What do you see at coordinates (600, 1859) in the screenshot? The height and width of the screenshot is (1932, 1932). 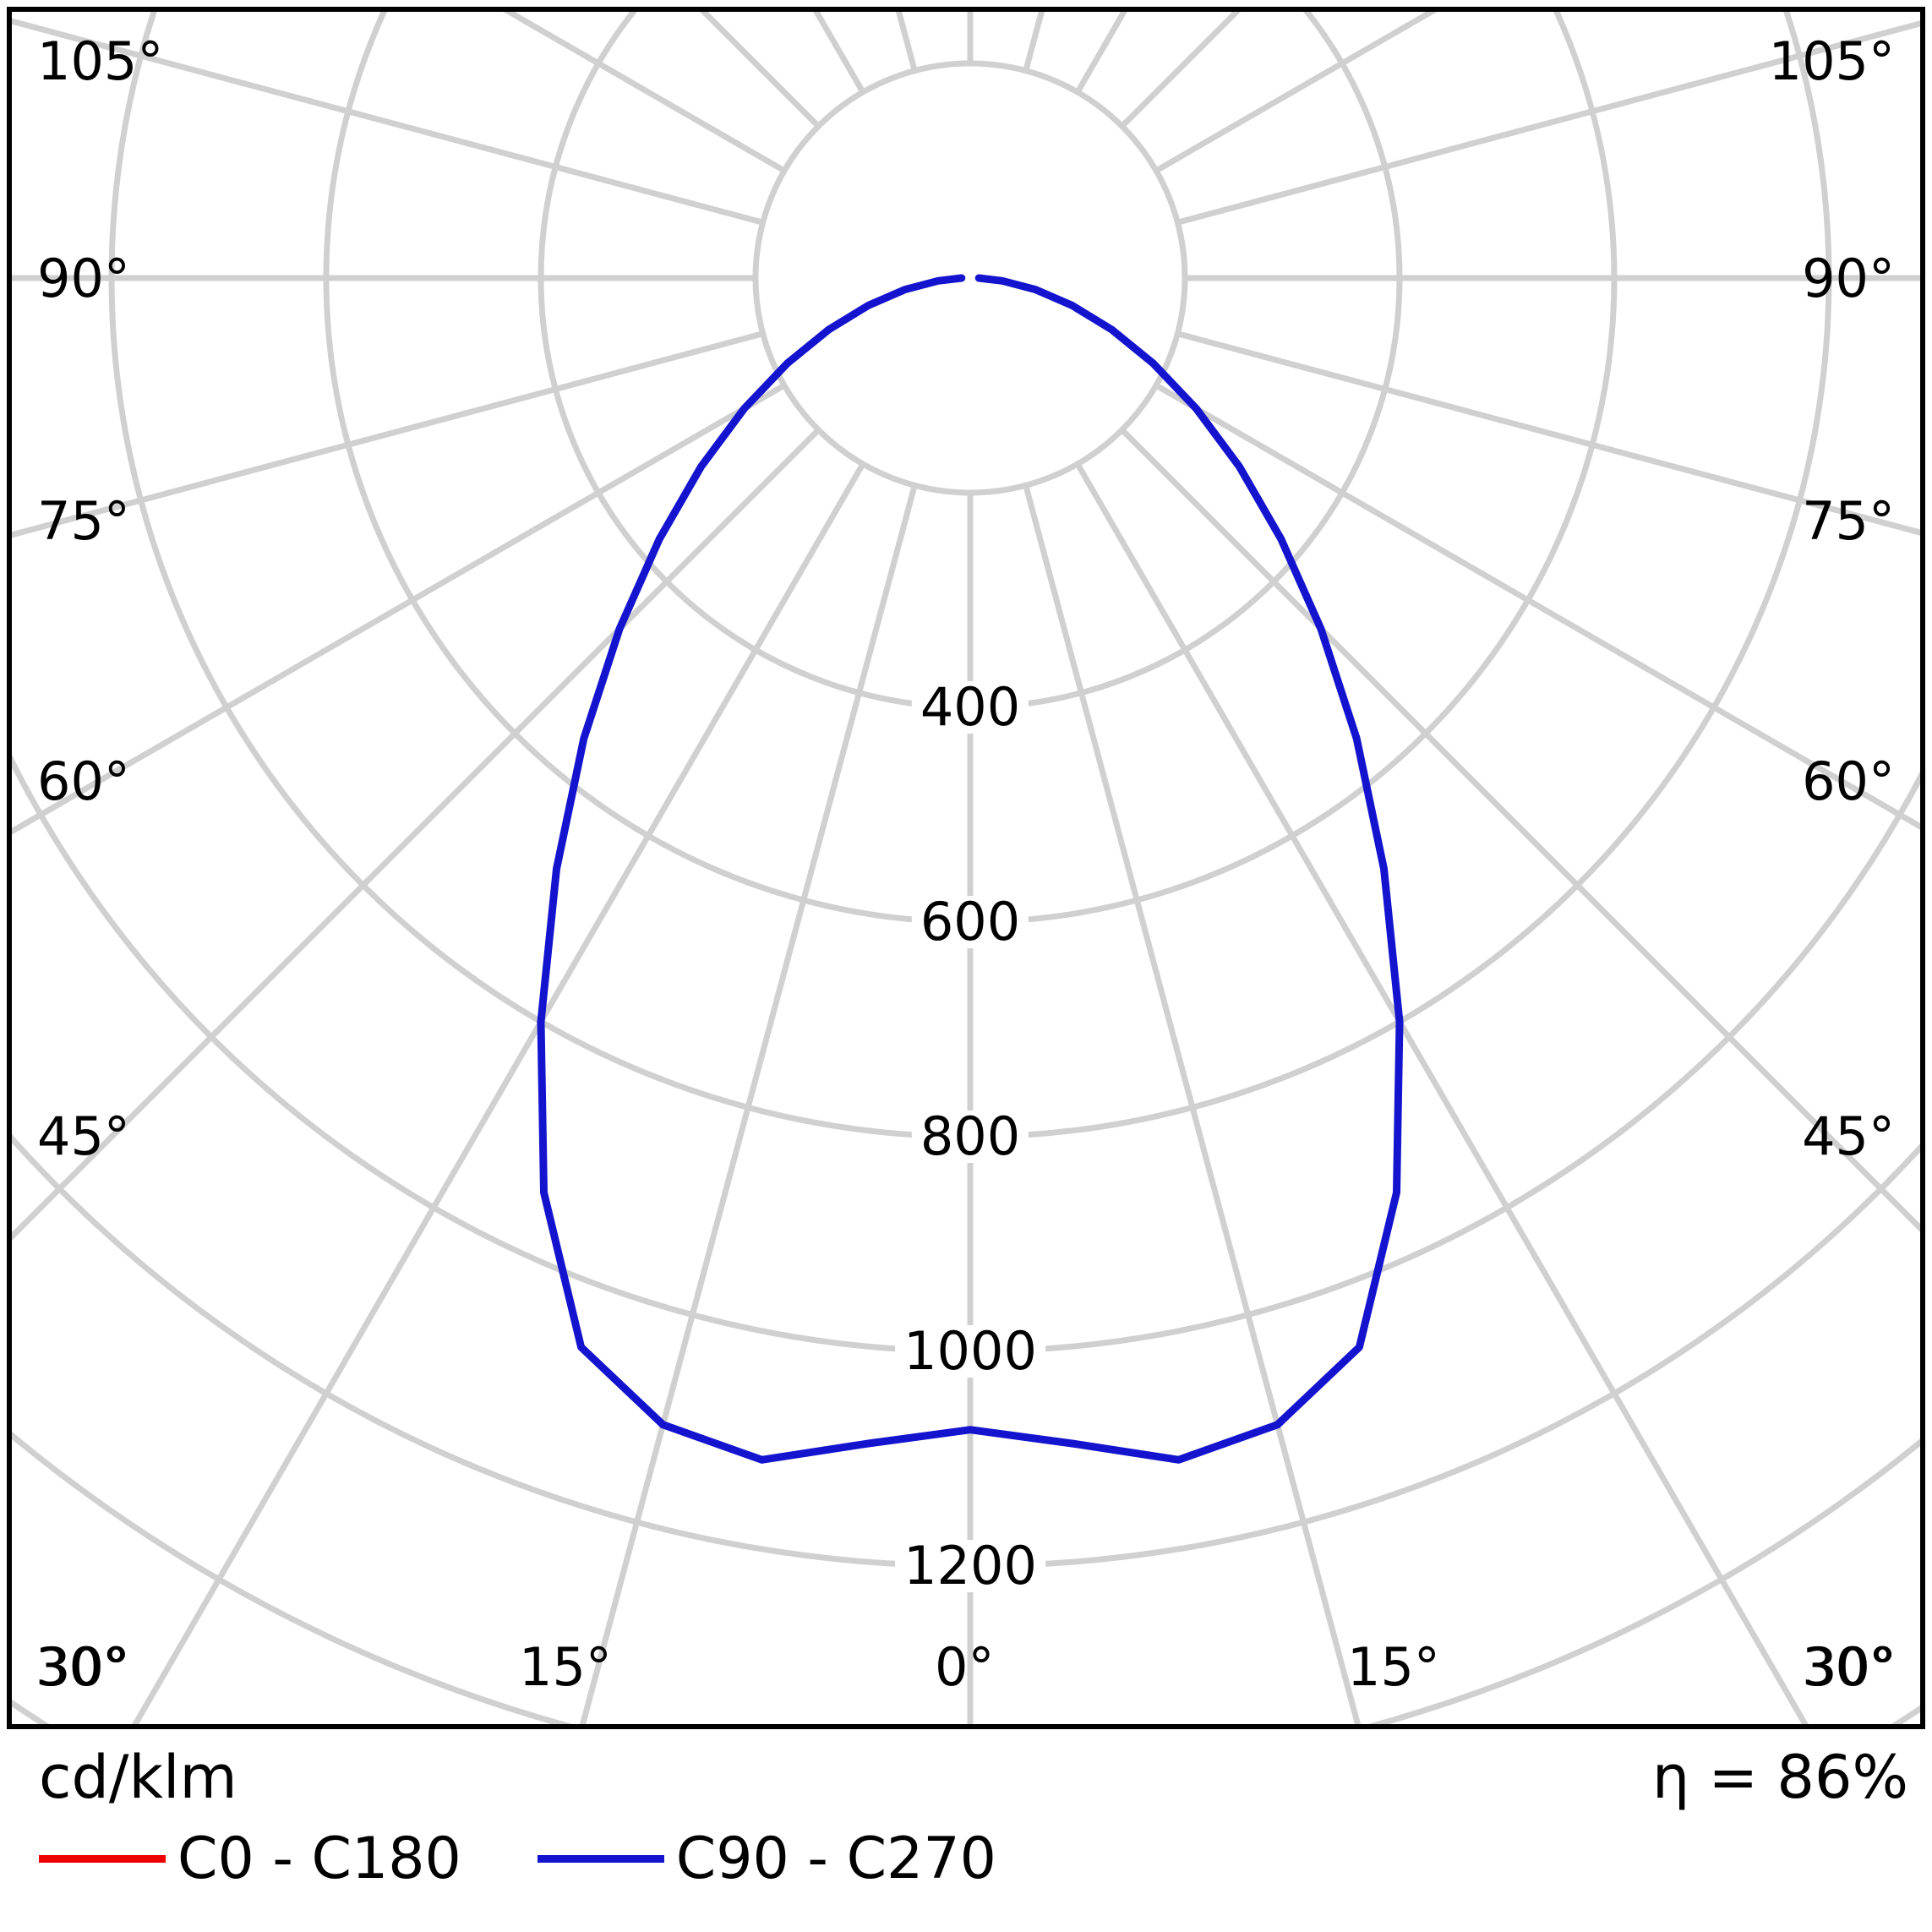 I see `legend-swatch-c90-c270` at bounding box center [600, 1859].